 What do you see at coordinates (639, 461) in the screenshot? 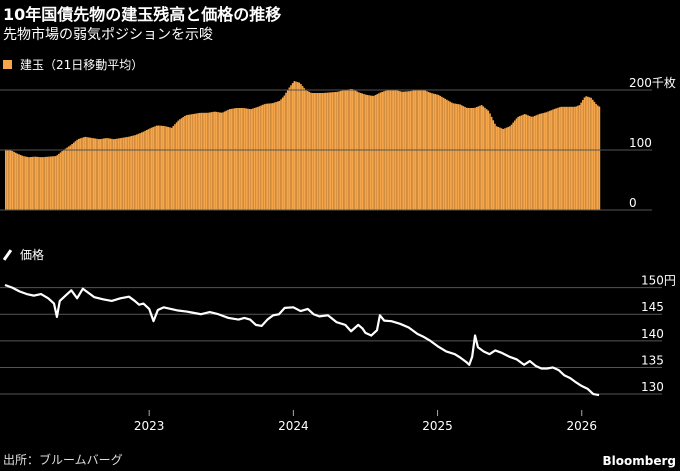
I see `brand-logo: Bloomberg` at bounding box center [639, 461].